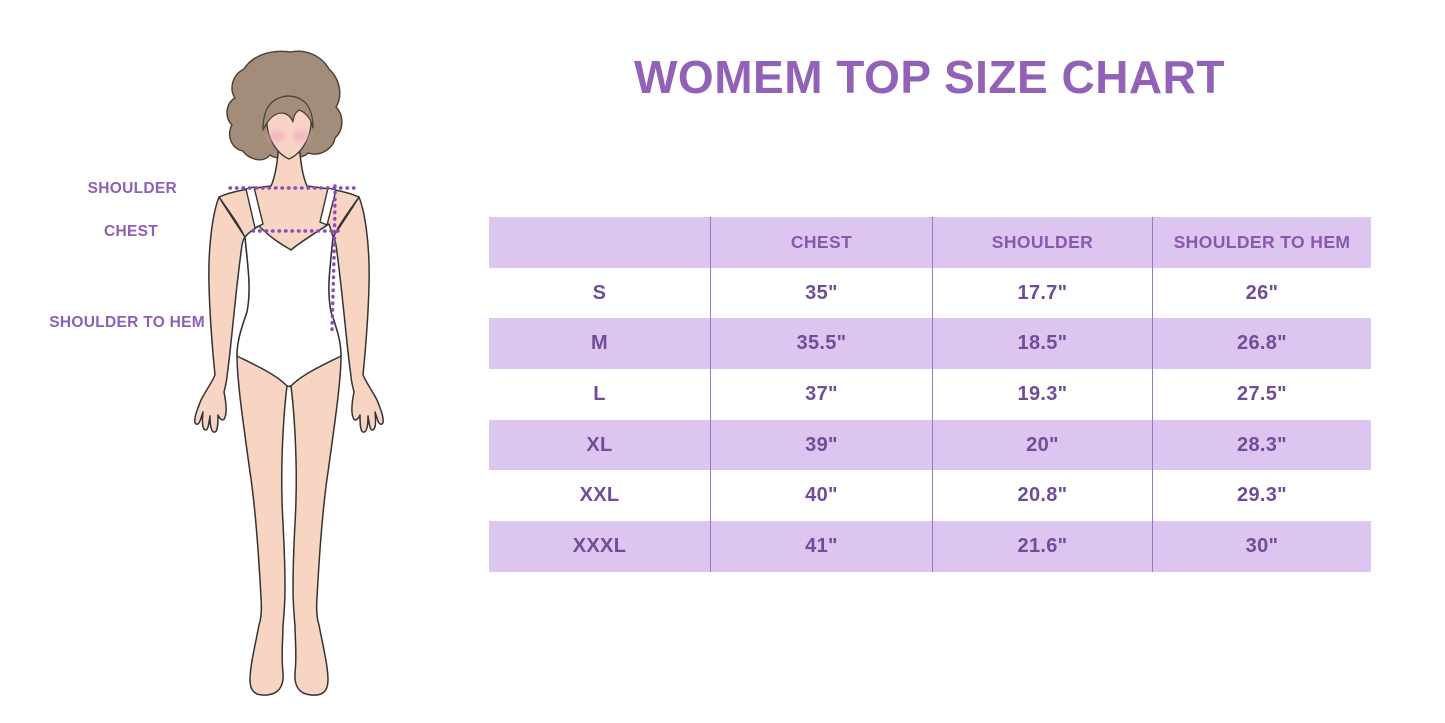 This screenshot has width=1445, height=723. Describe the element at coordinates (821, 546) in the screenshot. I see `chest-value: 41"` at that location.